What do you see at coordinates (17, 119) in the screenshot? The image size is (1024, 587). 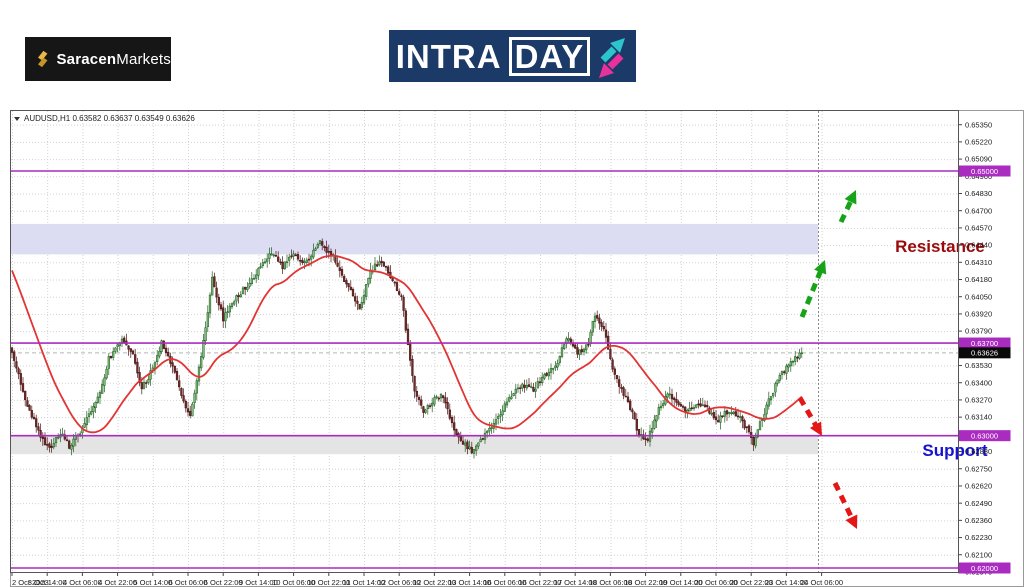 I see `symbol-dropdown-icon` at bounding box center [17, 119].